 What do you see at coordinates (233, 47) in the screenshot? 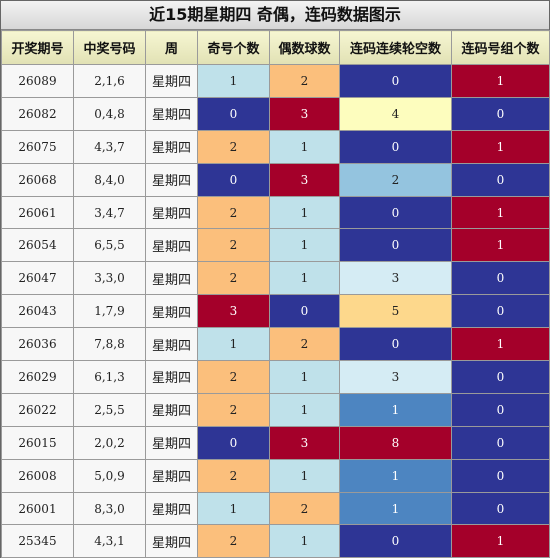
I see `header-odd-count: 奇号个数` at bounding box center [233, 47].